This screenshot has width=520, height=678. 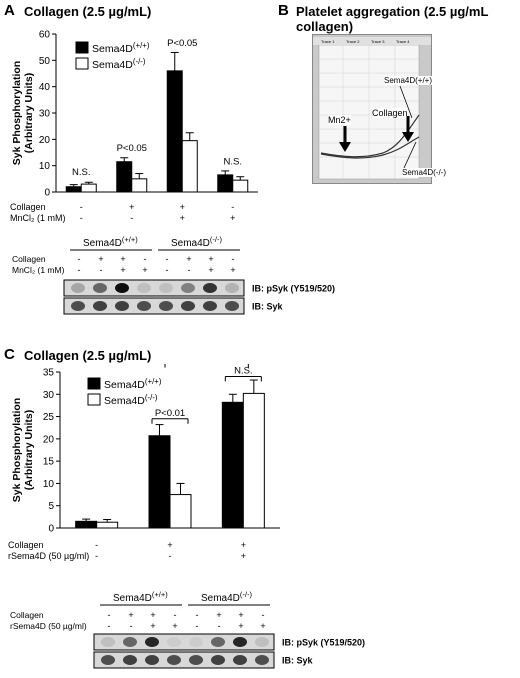 I want to click on panel-a-letter: A, so click(x=9, y=10).